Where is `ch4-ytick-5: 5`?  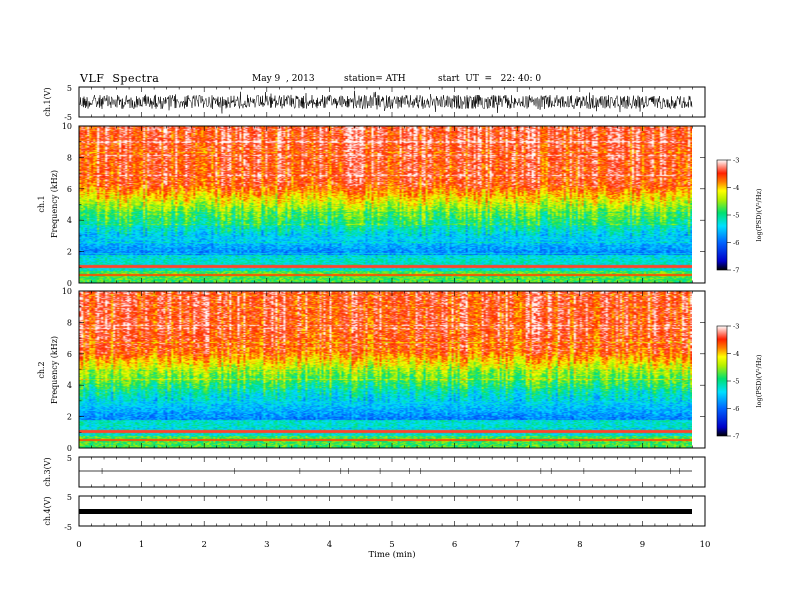 ch4-ytick-5: 5 is located at coordinates (69, 497).